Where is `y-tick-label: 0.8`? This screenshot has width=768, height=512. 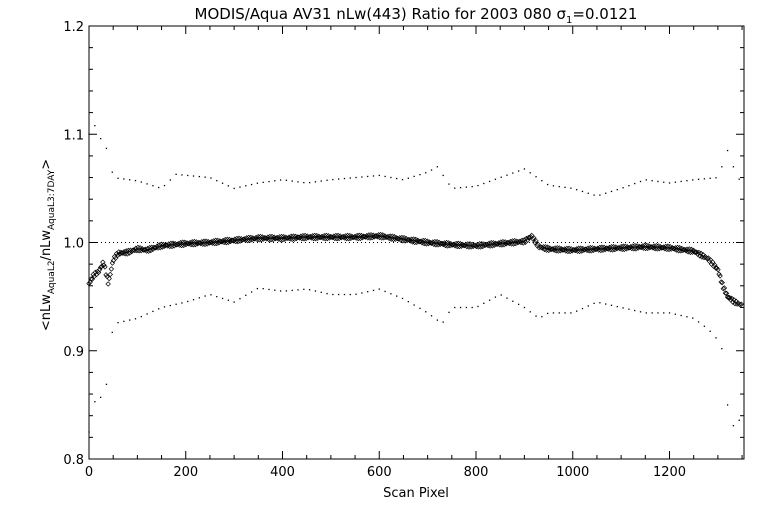
y-tick-label: 0.8 is located at coordinates (73, 460).